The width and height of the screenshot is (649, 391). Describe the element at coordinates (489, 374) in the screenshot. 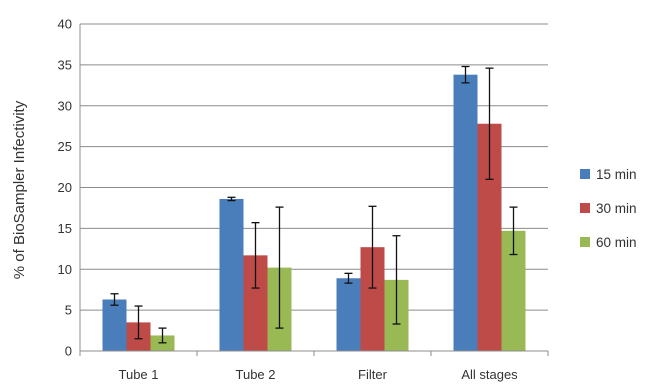

I see `x-tick-label: All stages` at that location.